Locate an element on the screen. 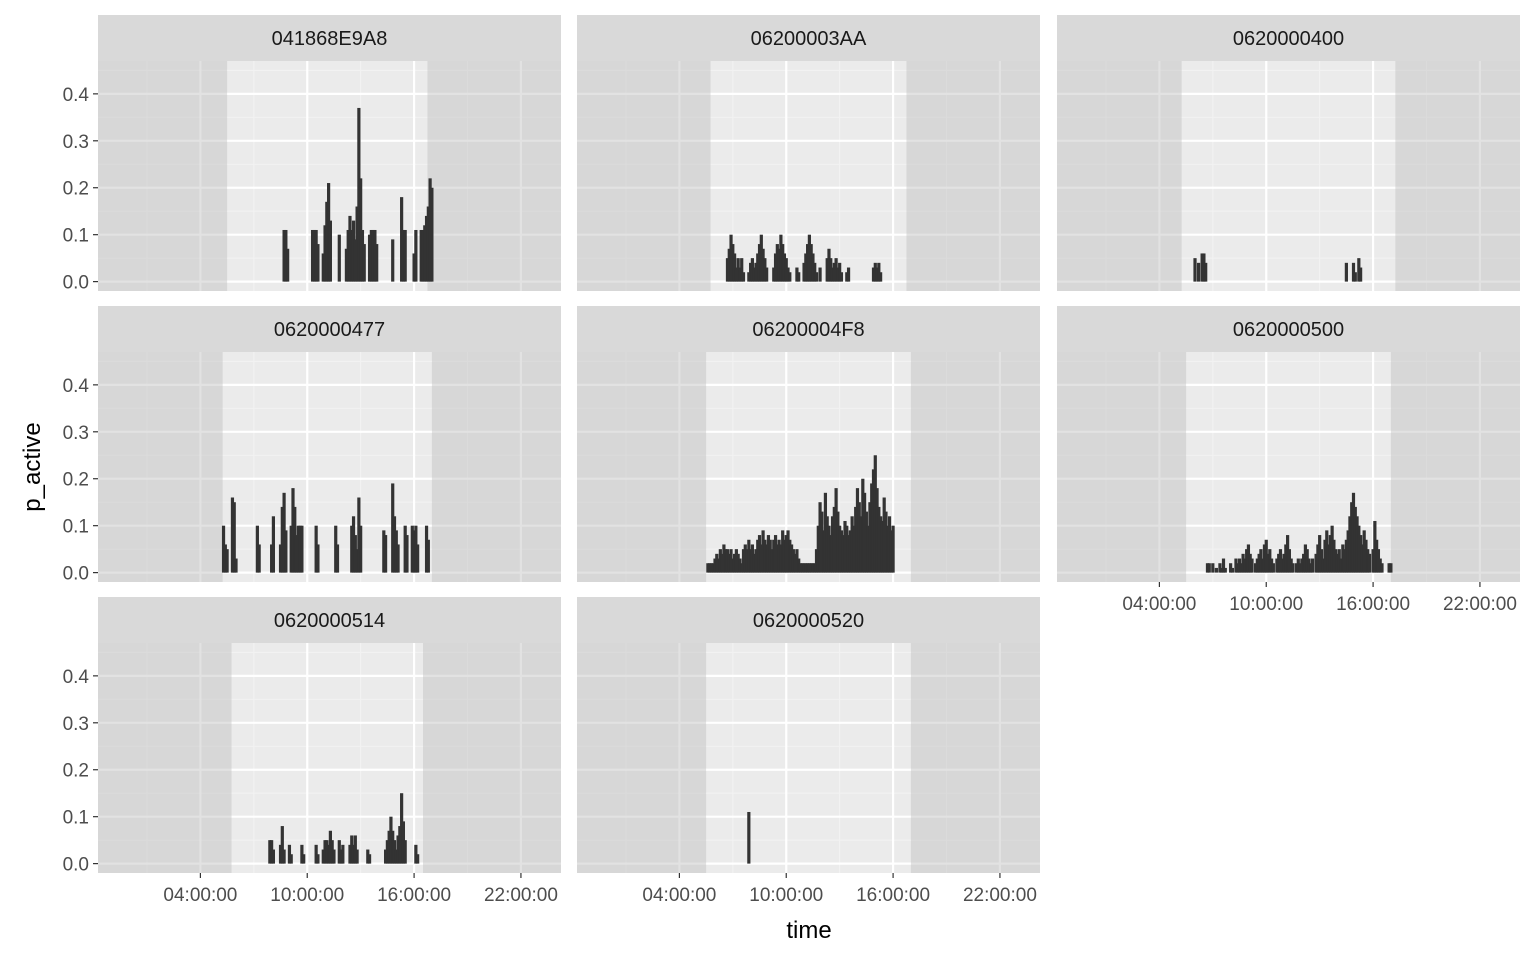  x-tick-label: 04:00:00 is located at coordinates (1159, 604).